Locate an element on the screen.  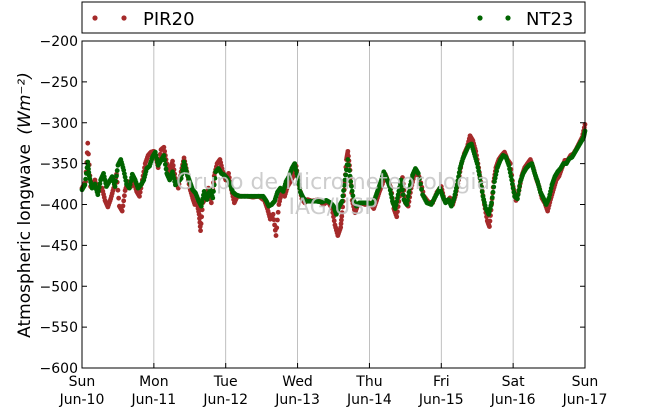
y-tick-label: −300 is located at coordinates (59, 124).